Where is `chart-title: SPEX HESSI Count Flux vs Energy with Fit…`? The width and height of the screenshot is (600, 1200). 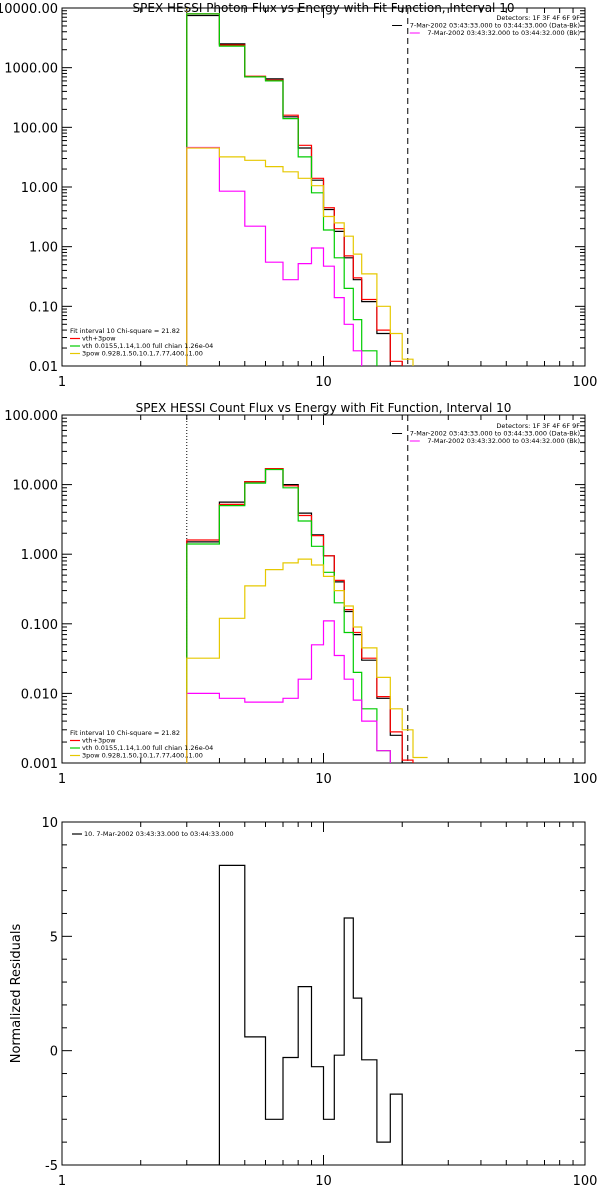
chart-title: SPEX HESSI Count Flux vs Energy with Fit… is located at coordinates (324, 408).